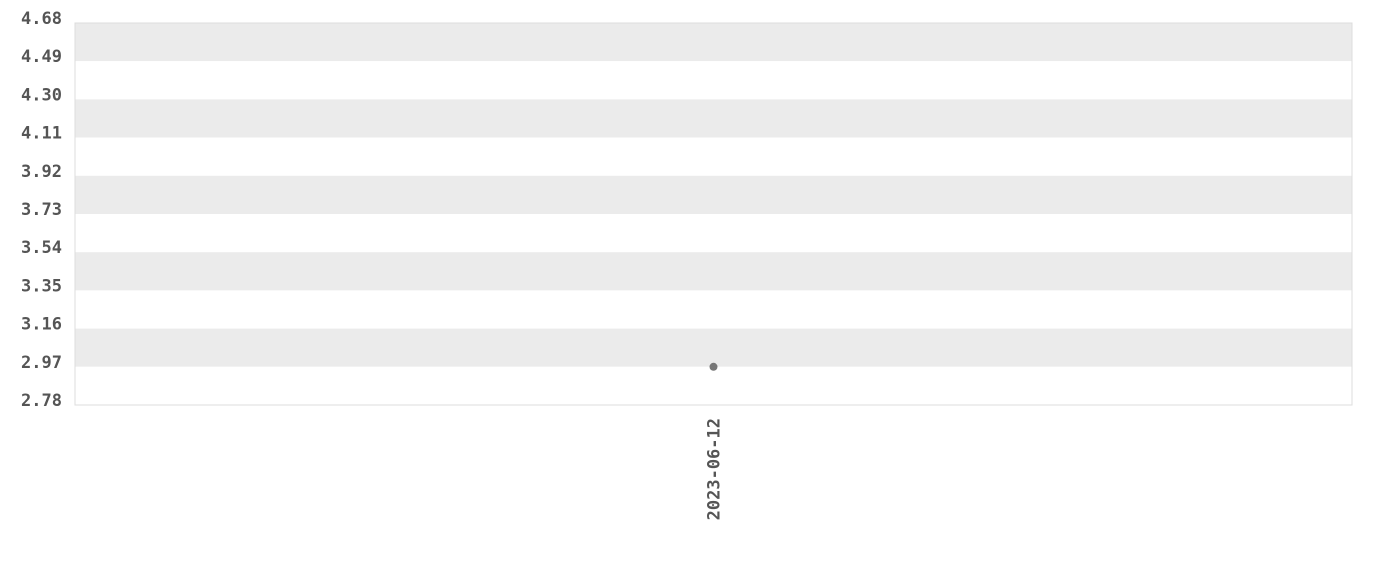  Describe the element at coordinates (41, 172) in the screenshot. I see `y-tick-label: 3.92` at that location.